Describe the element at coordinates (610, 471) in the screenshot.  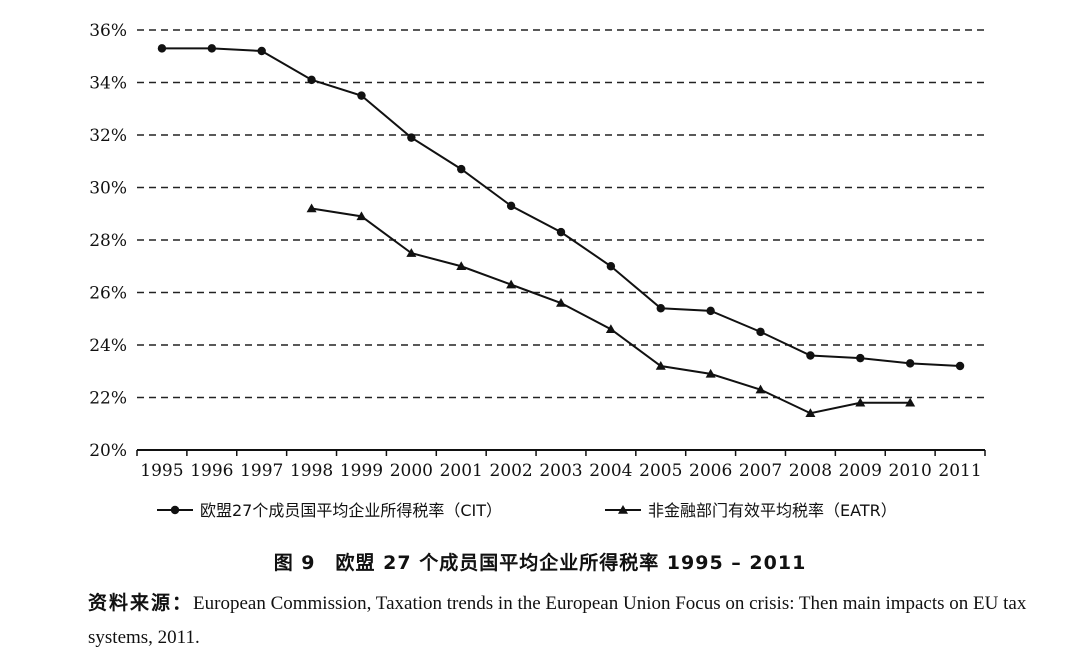
I see `x-tick-label: 2004` at that location.